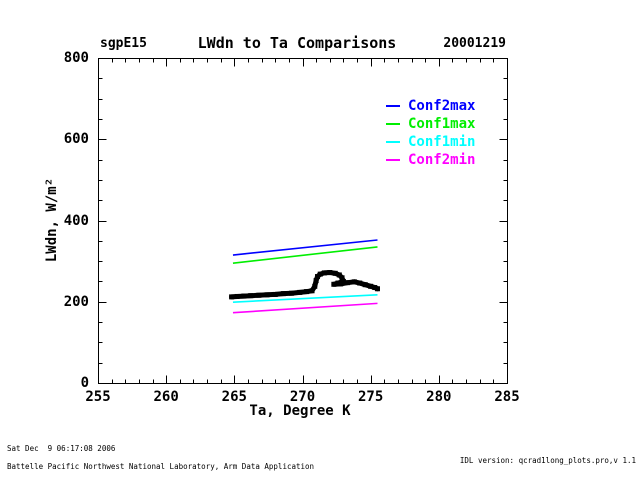  I want to click on legend-label-conf1min: Conf1min, so click(442, 142).